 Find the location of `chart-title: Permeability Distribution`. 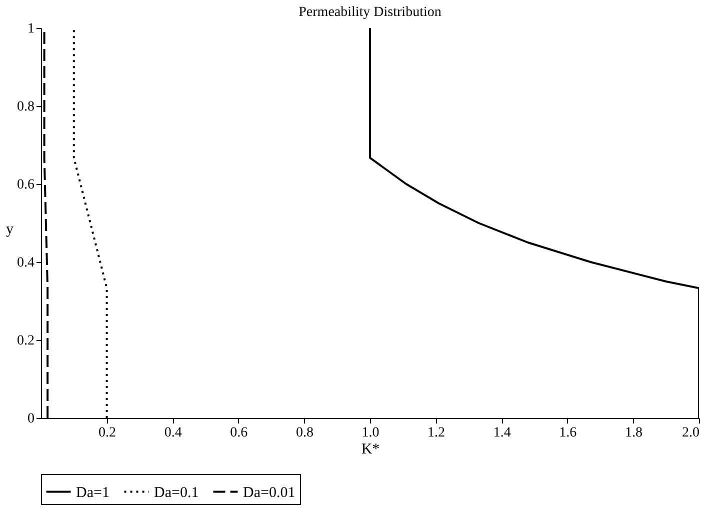

chart-title: Permeability Distribution is located at coordinates (370, 12).